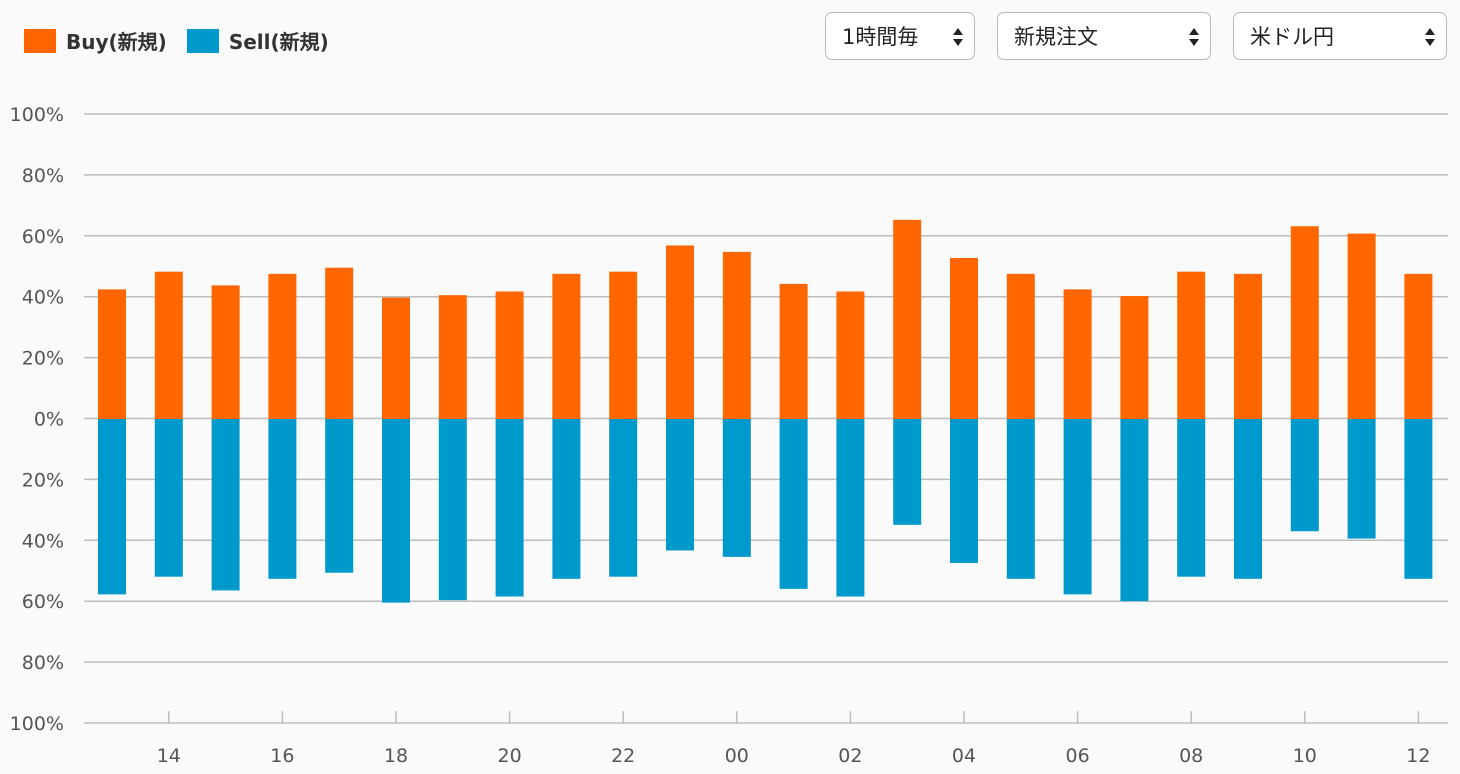 The height and width of the screenshot is (774, 1460). Describe the element at coordinates (40, 40) in the screenshot. I see `legend-swatch-buy` at that location.